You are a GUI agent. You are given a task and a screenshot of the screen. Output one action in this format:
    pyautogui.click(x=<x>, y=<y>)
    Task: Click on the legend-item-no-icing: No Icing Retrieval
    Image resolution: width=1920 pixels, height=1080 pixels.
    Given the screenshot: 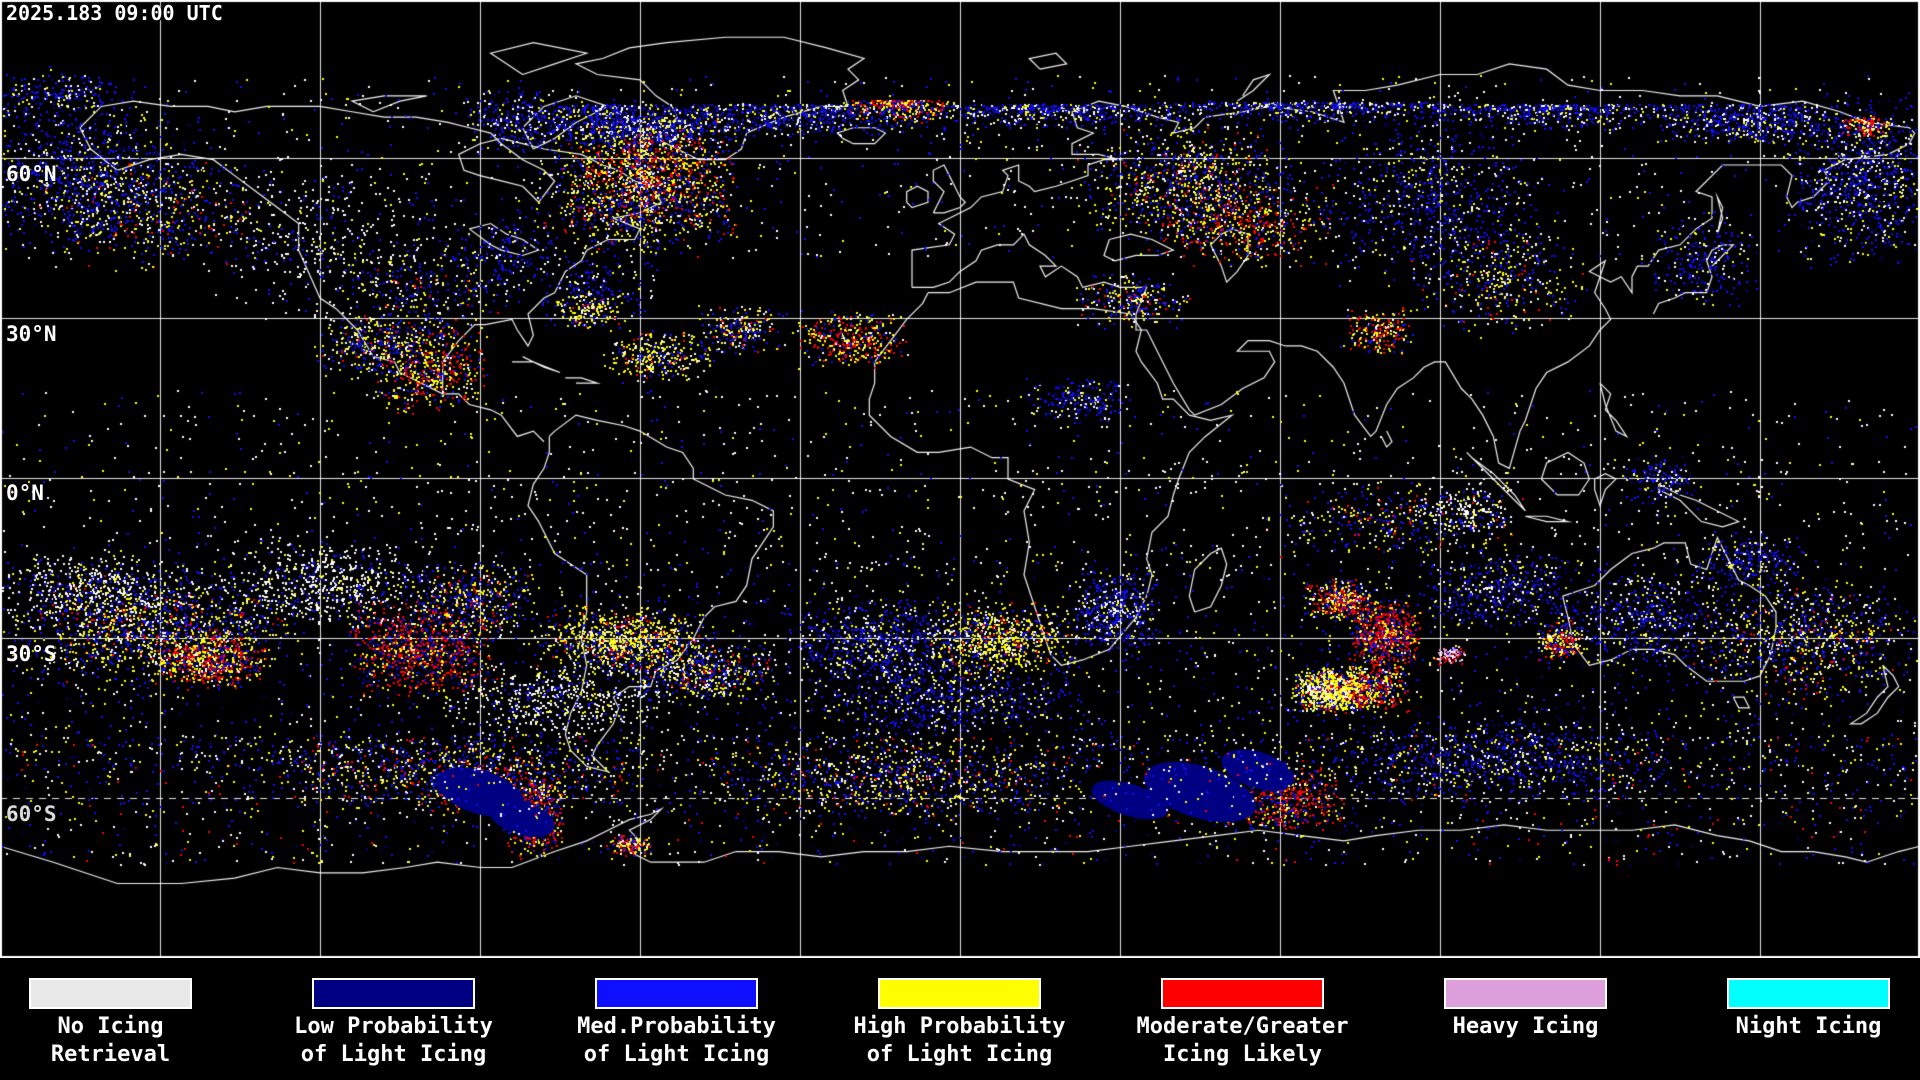 What is the action you would take?
    pyautogui.click(x=126, y=1013)
    